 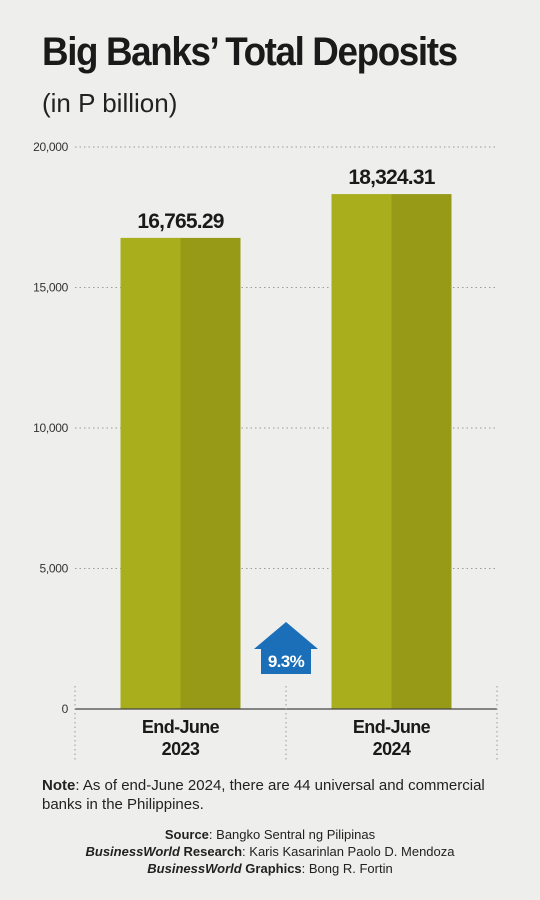 I want to click on data-label: 18,324.31, so click(x=391, y=177).